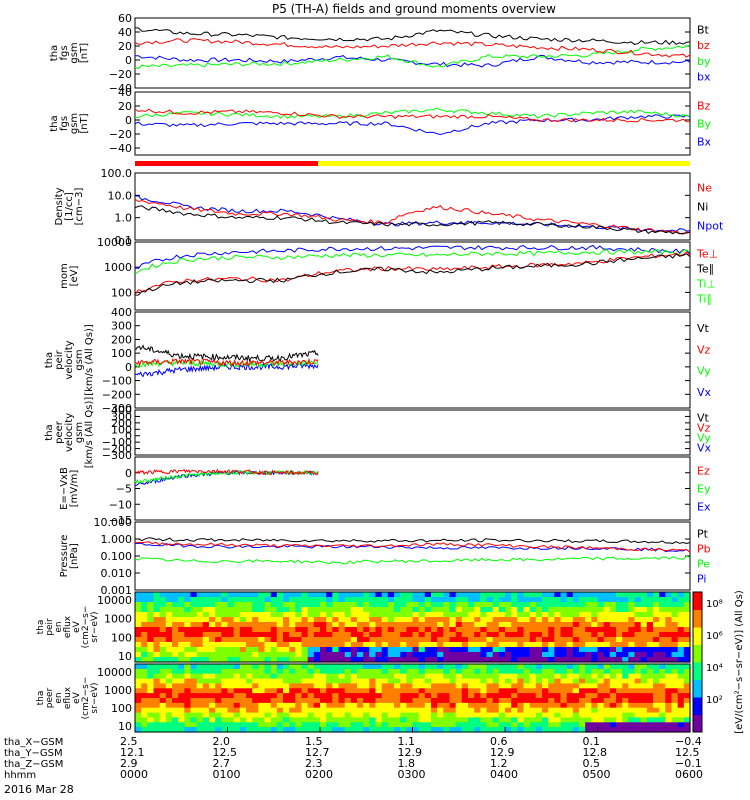 Image resolution: width=750 pixels, height=800 pixels. What do you see at coordinates (118, 619) in the screenshot?
I see `y-tick-label: 1000` at bounding box center [118, 619].